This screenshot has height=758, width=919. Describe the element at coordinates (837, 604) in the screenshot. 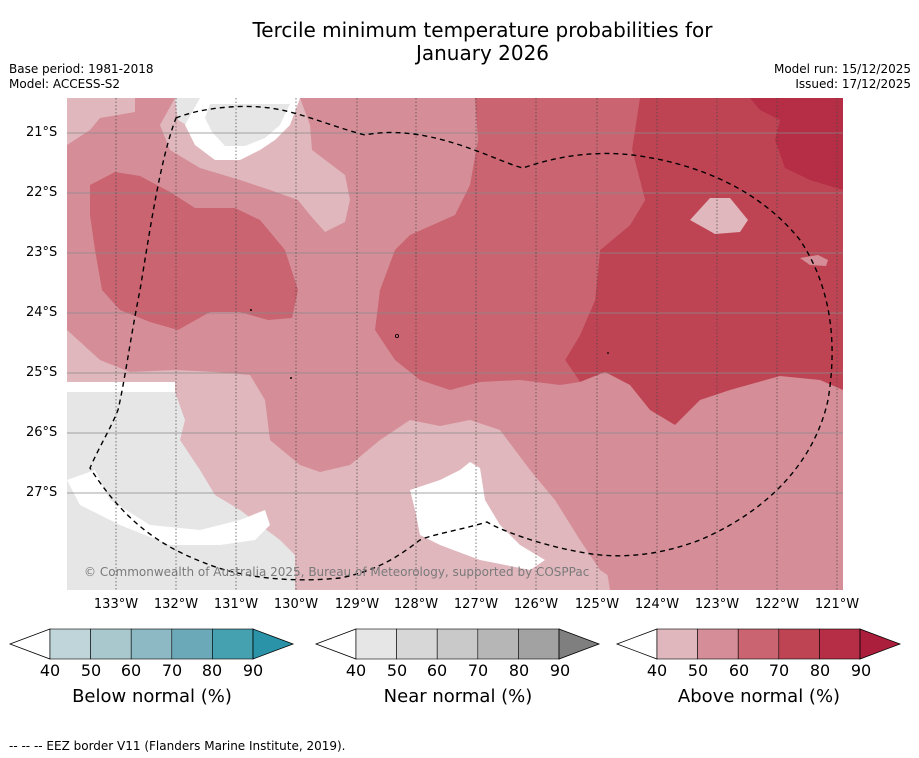

I see `lon-label: 121°W` at that location.